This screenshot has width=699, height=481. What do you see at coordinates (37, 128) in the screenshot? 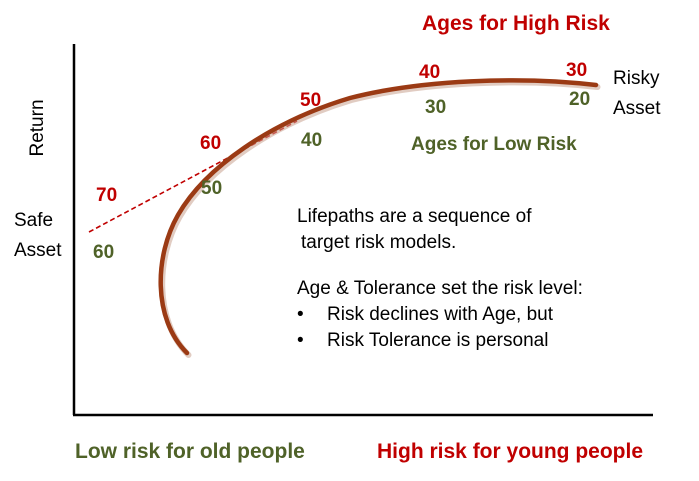
I see `y-axis-label: Return` at bounding box center [37, 128].